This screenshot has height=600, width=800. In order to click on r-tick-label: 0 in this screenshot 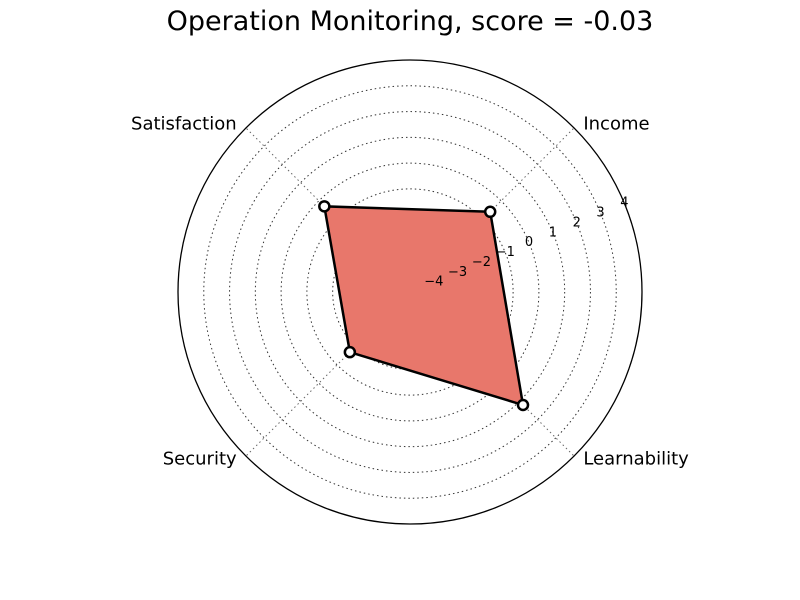, I will do `click(529, 242)`.